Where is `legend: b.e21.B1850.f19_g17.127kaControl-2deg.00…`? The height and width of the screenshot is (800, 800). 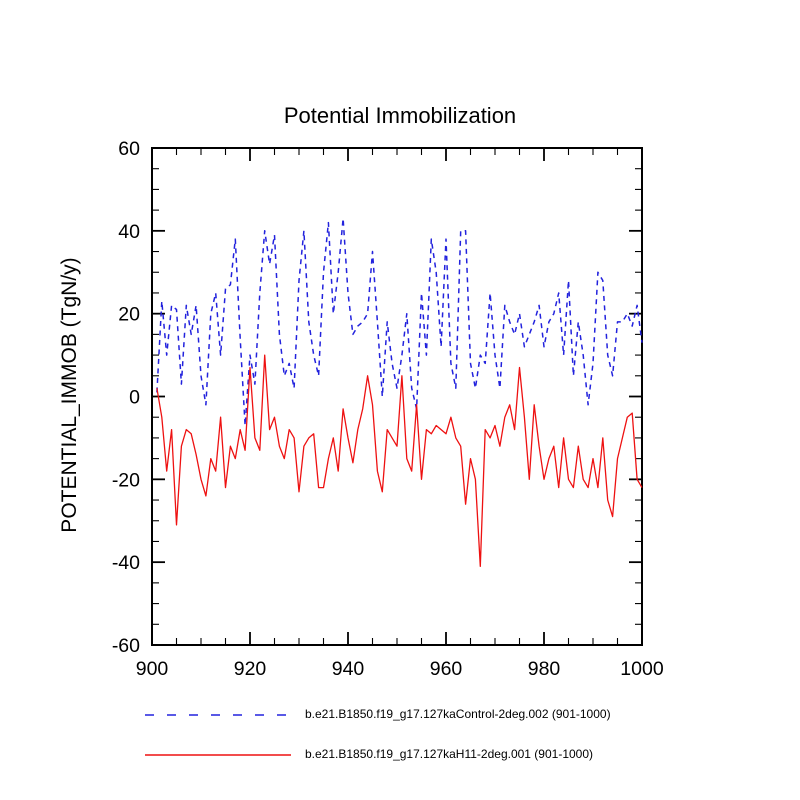
legend: b.e21.B1850.f19_g17.127kaControl-2deg.00… is located at coordinates (453, 744).